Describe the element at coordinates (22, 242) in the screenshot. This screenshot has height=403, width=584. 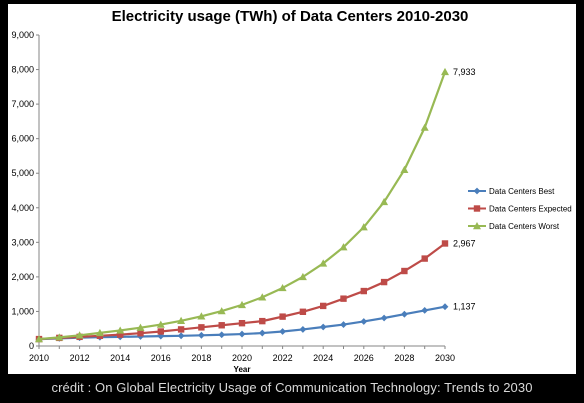
I see `y-tick-label: 3,000` at that location.